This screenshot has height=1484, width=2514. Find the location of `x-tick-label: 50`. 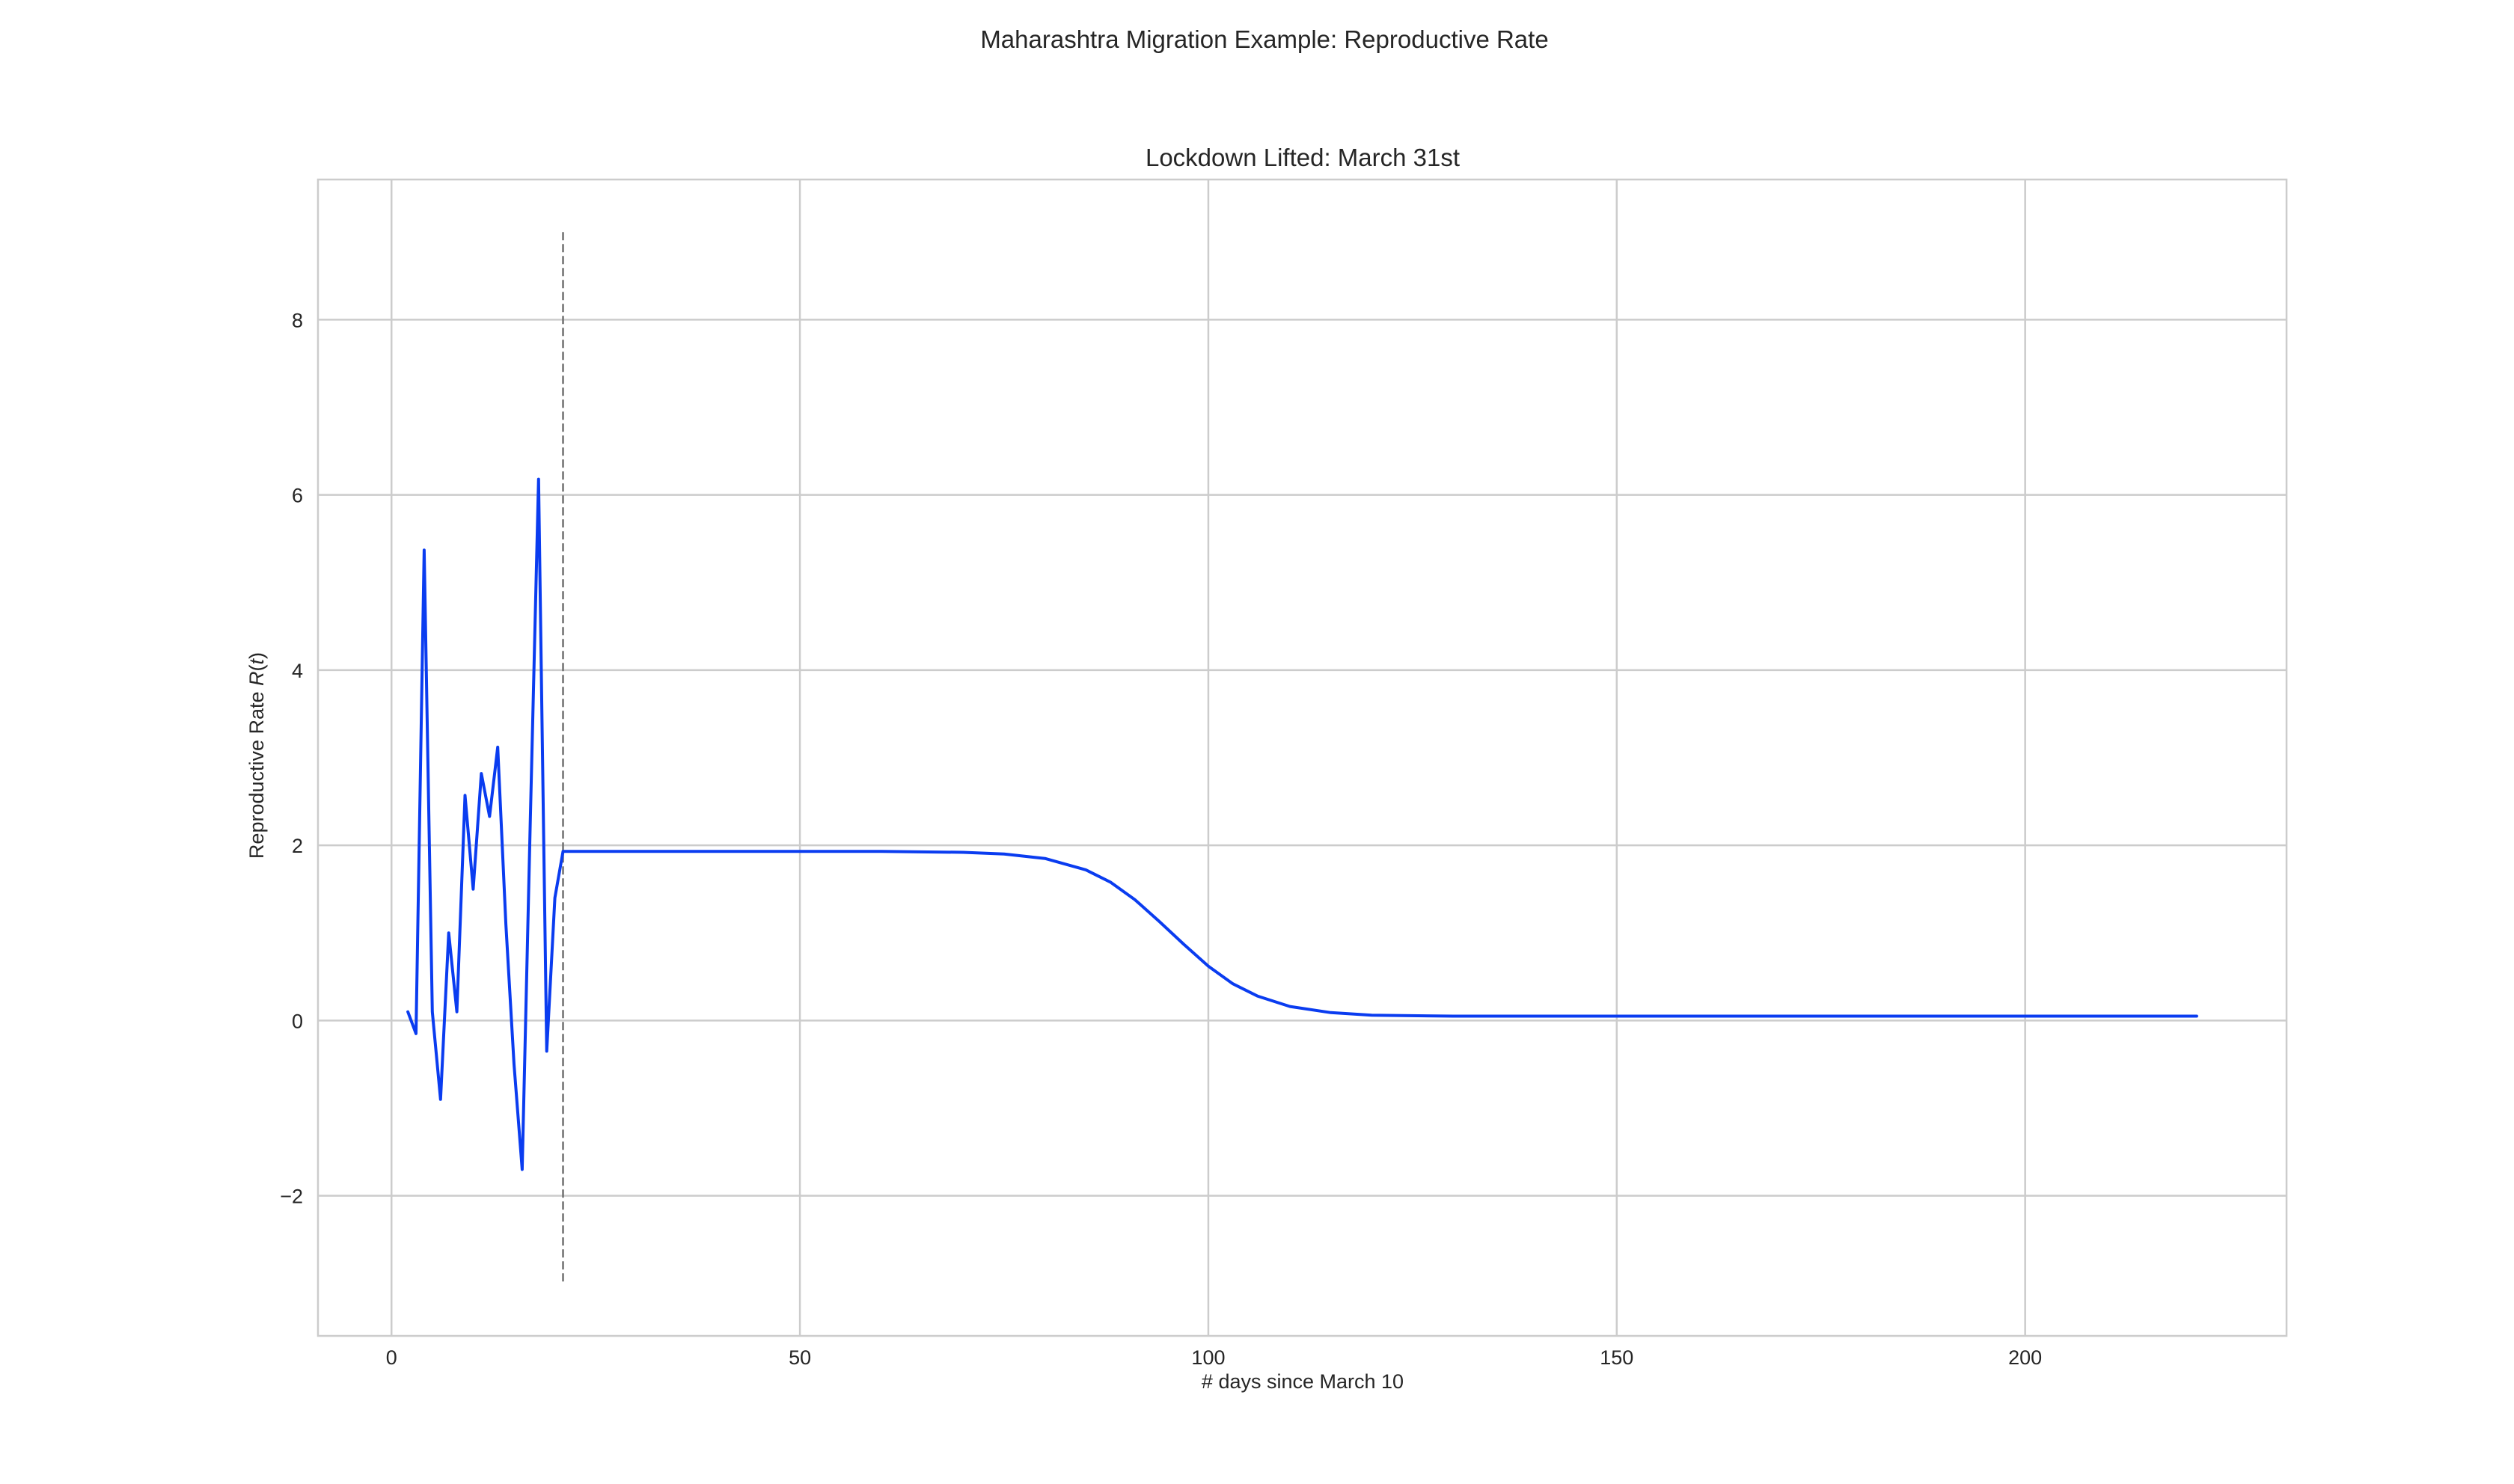

x-tick-label: 50 is located at coordinates (800, 1357).